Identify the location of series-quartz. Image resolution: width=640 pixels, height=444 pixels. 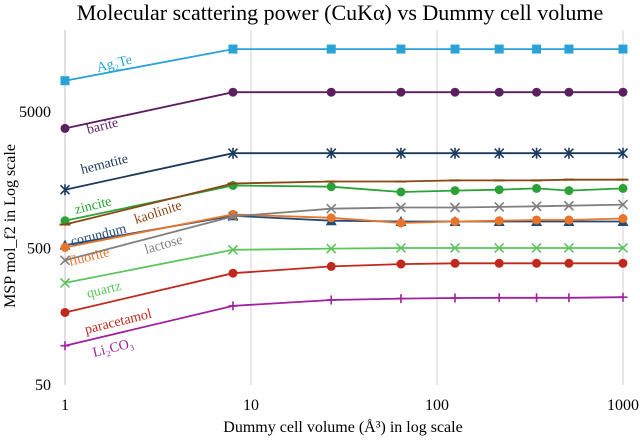
(344, 265).